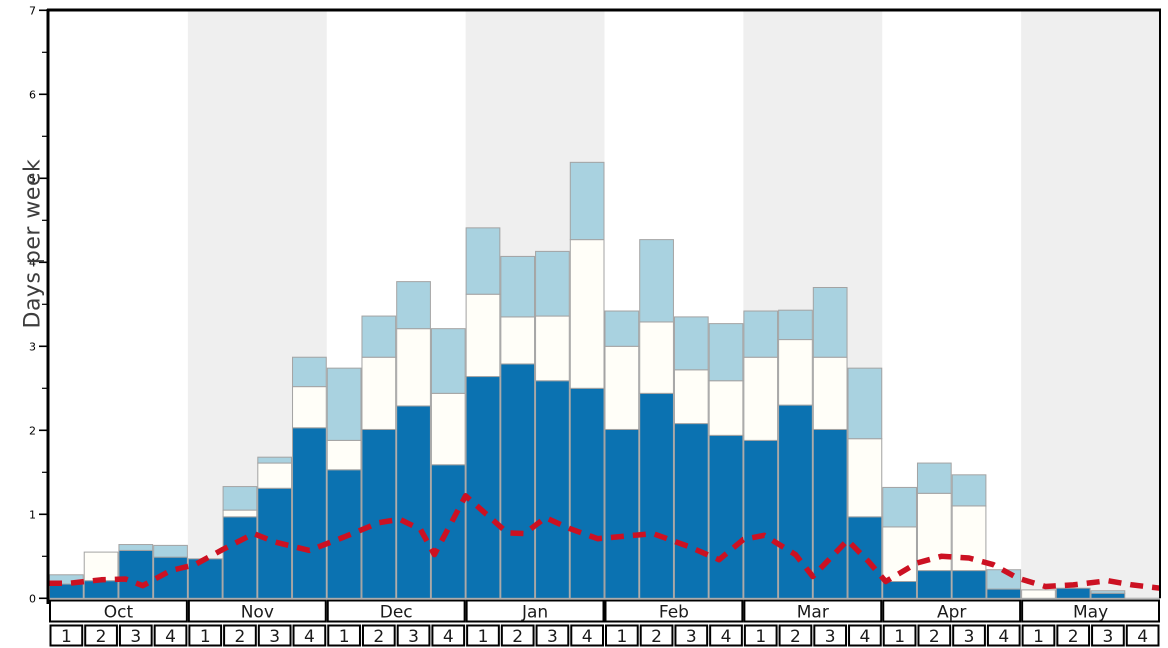 The width and height of the screenshot is (1168, 648). Describe the element at coordinates (1073, 593) in the screenshot. I see `bar-may-w2-dark-blue-bottom` at that location.